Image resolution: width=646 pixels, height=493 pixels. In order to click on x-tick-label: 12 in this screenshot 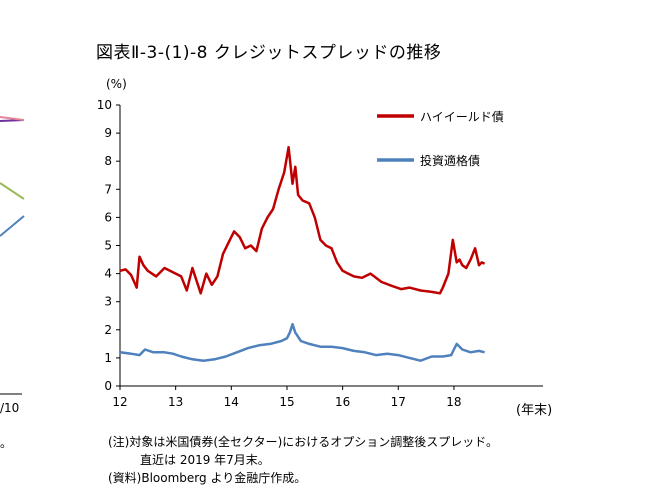, I will do `click(119, 402)`.